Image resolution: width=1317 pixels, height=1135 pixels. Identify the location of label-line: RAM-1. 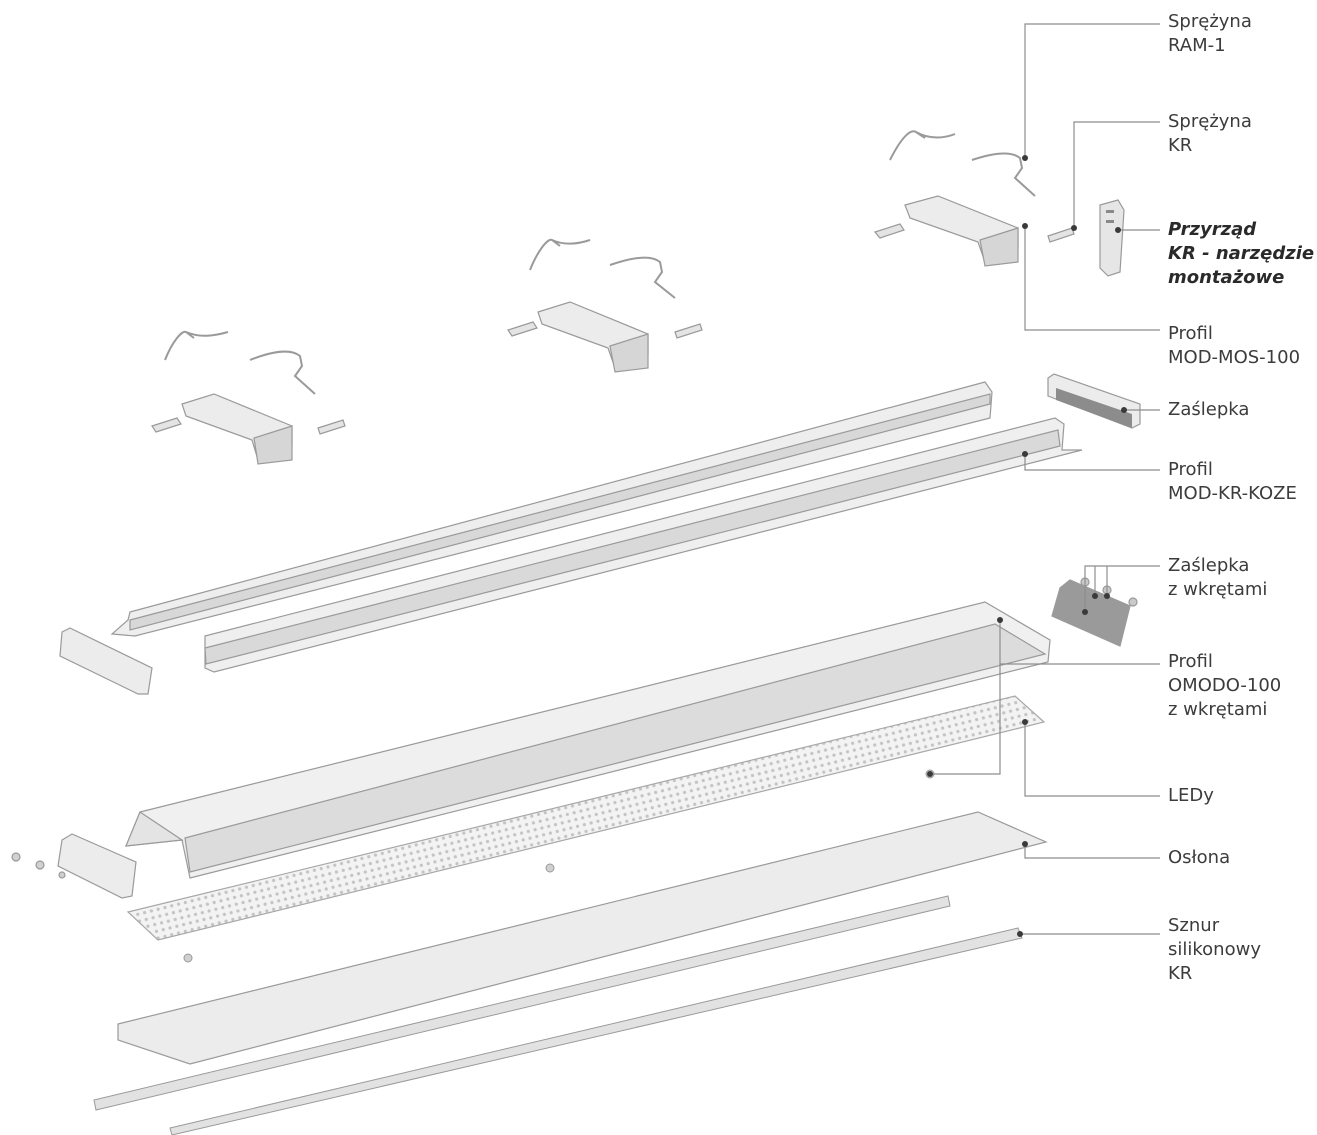
(1197, 45).